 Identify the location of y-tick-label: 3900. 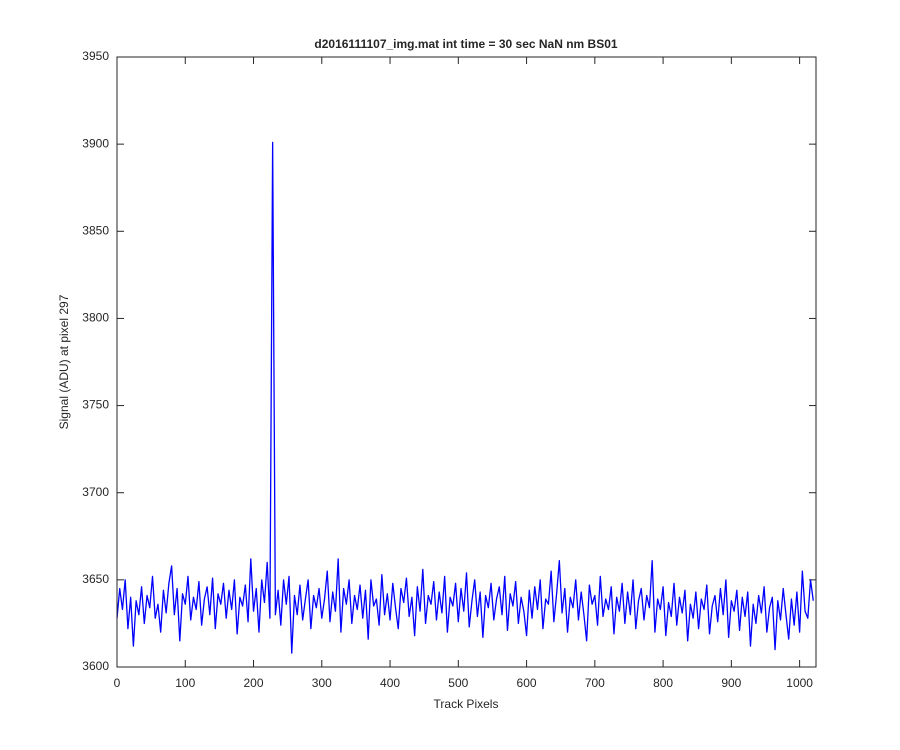
(95, 143).